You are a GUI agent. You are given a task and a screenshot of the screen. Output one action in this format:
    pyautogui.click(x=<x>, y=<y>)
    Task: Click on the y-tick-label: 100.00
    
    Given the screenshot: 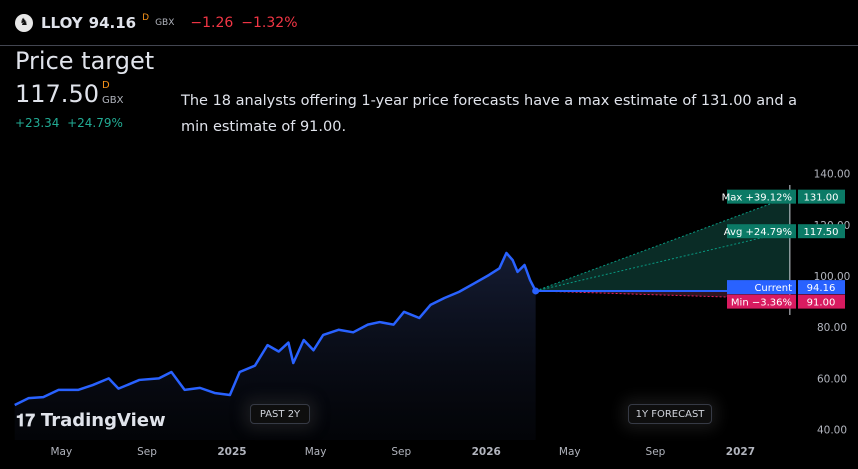 What is the action you would take?
    pyautogui.click(x=832, y=277)
    